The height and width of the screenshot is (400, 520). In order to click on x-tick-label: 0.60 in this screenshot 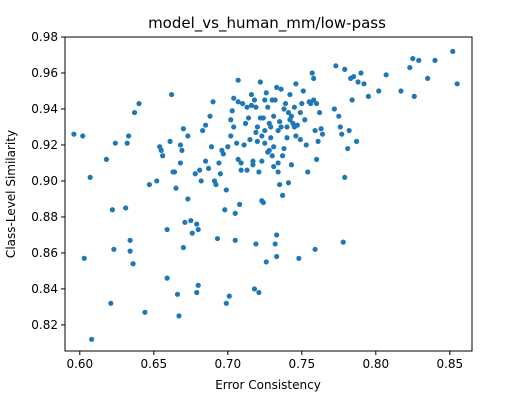, I will do `click(79, 364)`.